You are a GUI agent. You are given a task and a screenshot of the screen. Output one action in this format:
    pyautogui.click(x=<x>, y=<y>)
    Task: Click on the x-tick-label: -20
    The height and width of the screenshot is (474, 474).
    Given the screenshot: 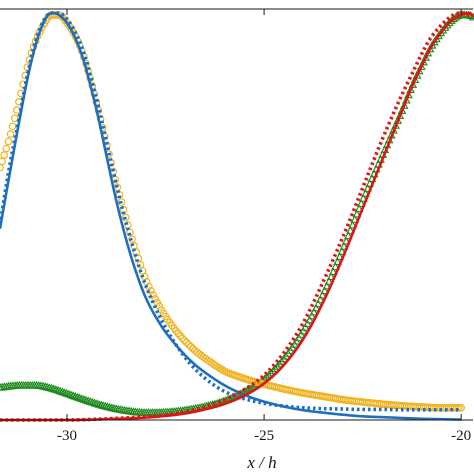 What is the action you would take?
    pyautogui.click(x=461, y=436)
    